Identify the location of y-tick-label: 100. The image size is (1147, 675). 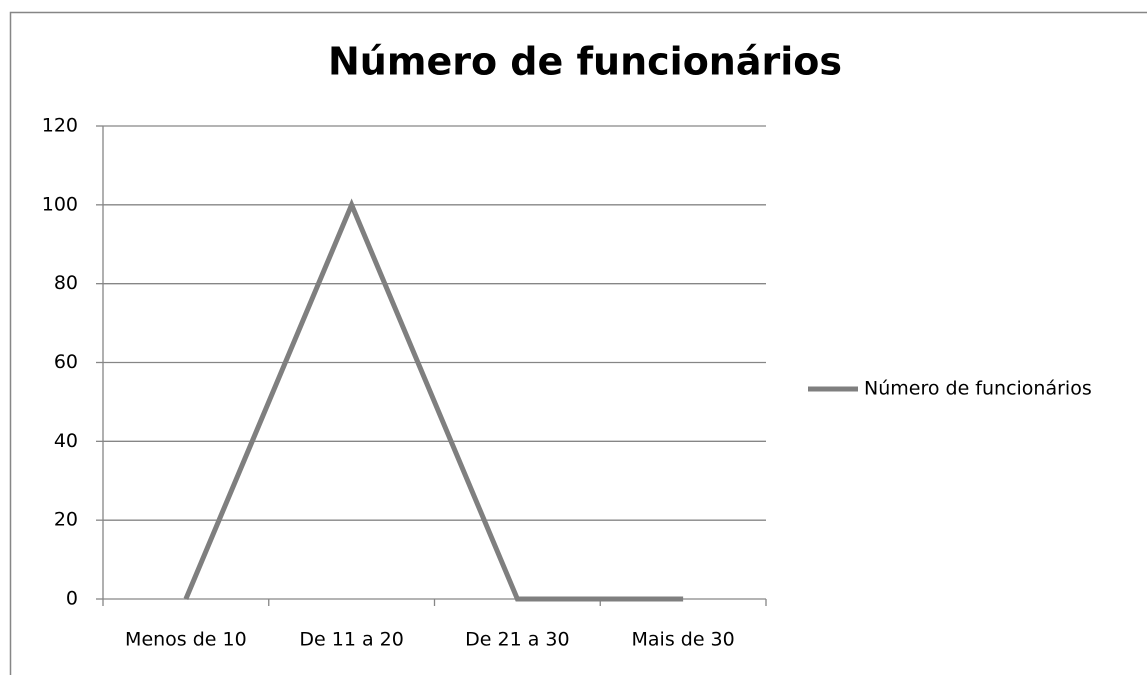
(60, 204).